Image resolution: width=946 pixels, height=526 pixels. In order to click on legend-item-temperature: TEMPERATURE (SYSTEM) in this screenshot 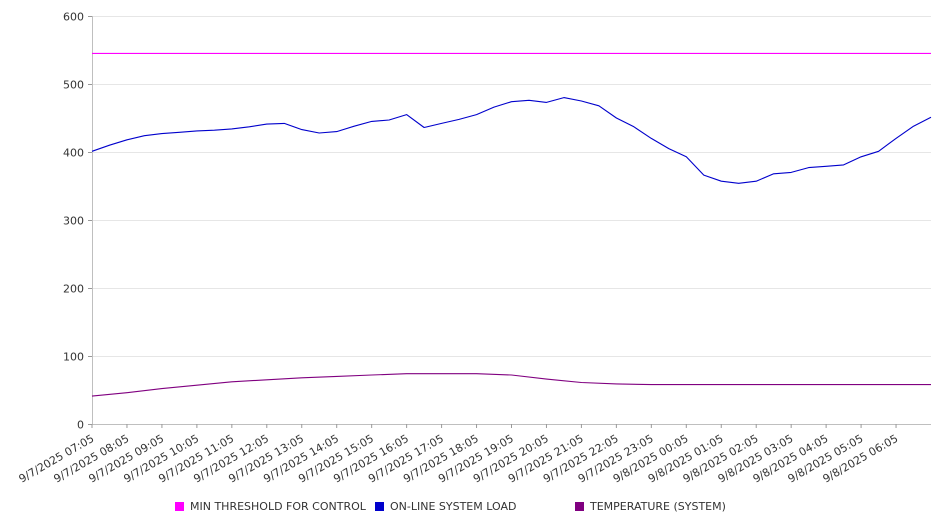, I will do `click(650, 506)`.